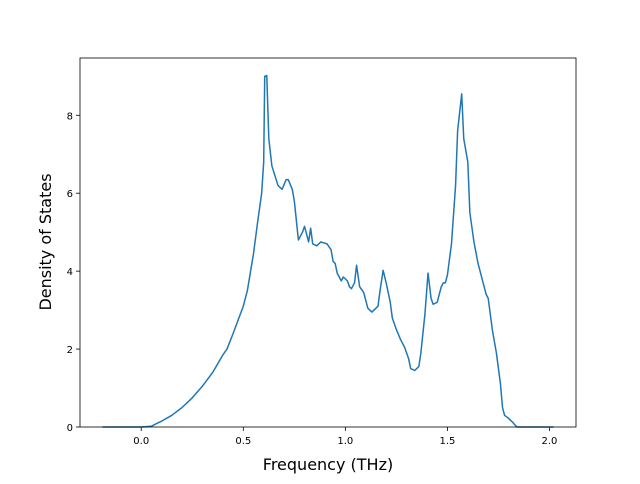  What do you see at coordinates (447, 441) in the screenshot?
I see `x-tick-label: 1.5` at bounding box center [447, 441].